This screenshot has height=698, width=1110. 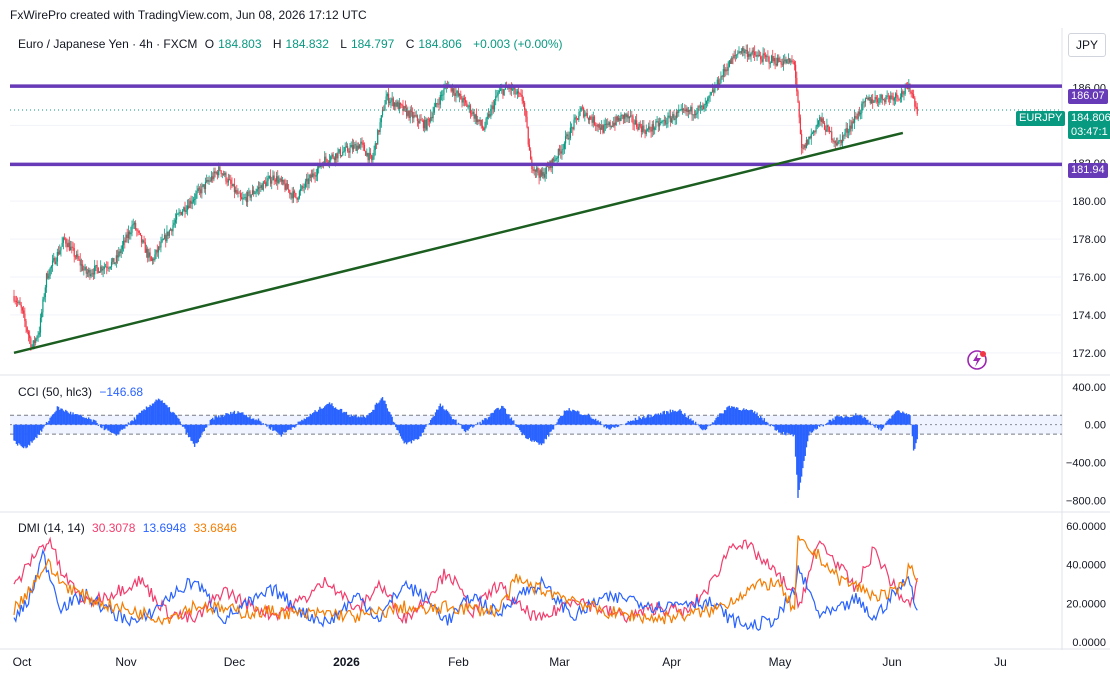 What do you see at coordinates (113, 528) in the screenshot?
I see `plus-di-value: 30.3078` at bounding box center [113, 528].